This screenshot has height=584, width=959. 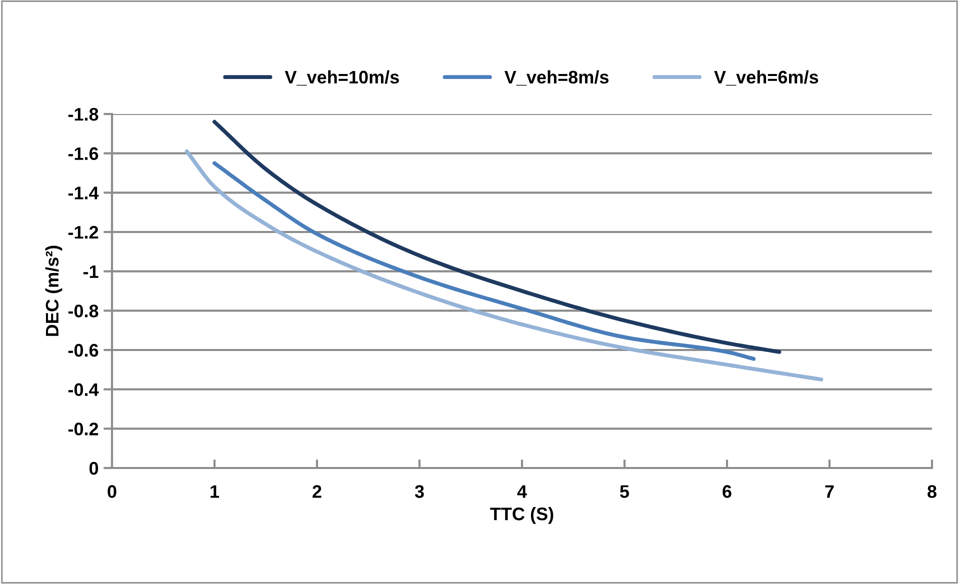 I want to click on x-tick-label: 7, so click(x=829, y=491).